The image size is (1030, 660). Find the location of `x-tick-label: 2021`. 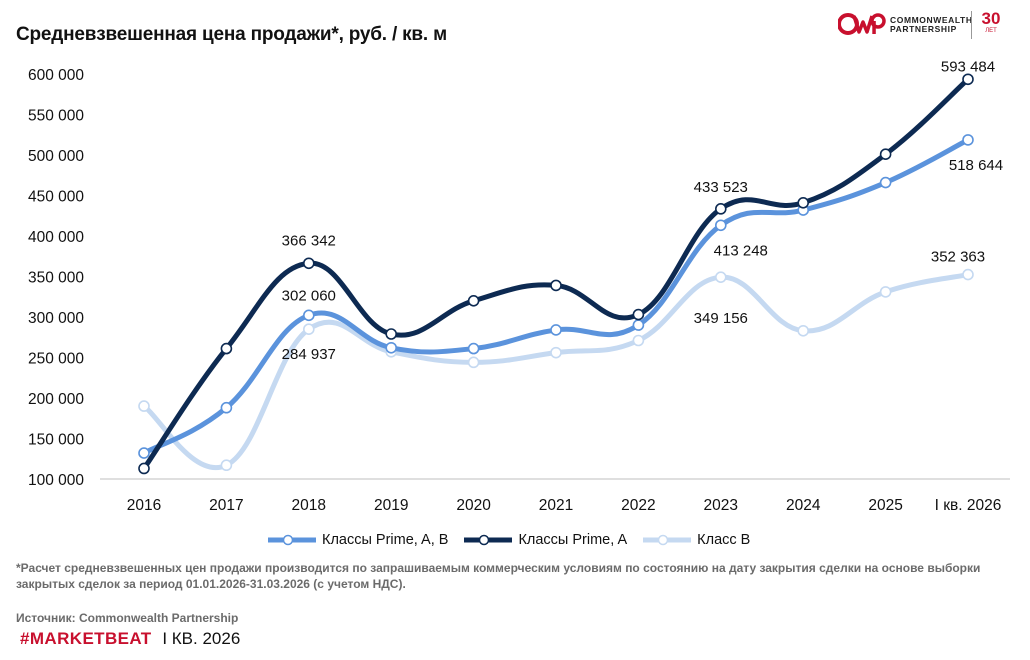

x-tick-label: 2021 is located at coordinates (556, 505).